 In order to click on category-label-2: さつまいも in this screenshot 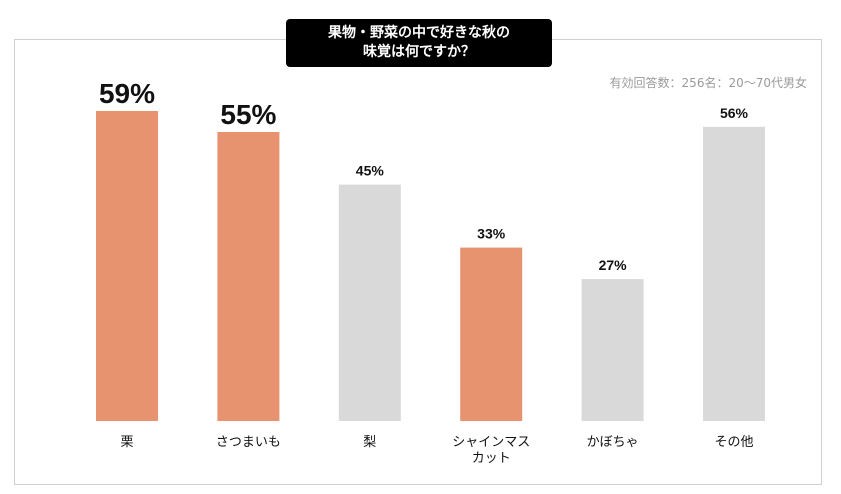, I will do `click(248, 442)`.